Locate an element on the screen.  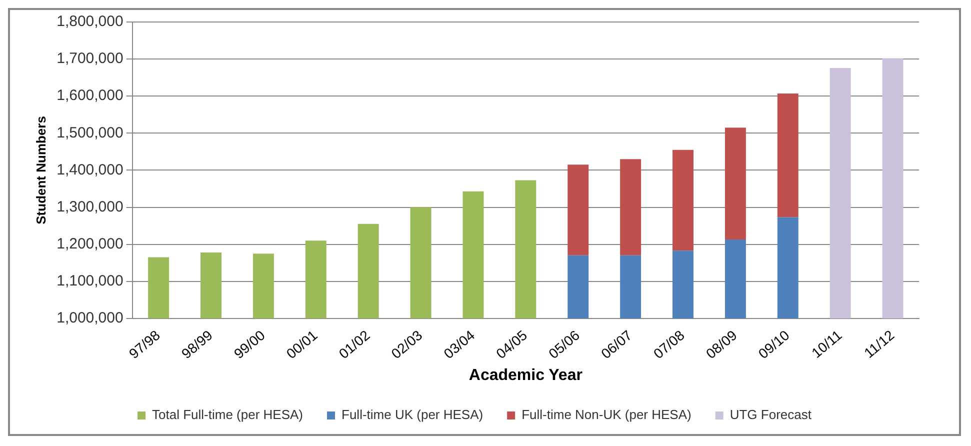
y-tick-label: 1,100,000 is located at coordinates (90, 281).